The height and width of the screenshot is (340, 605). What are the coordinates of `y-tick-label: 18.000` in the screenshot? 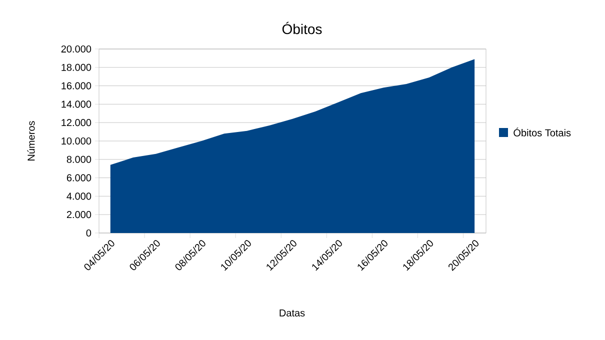 It's located at (77, 67).